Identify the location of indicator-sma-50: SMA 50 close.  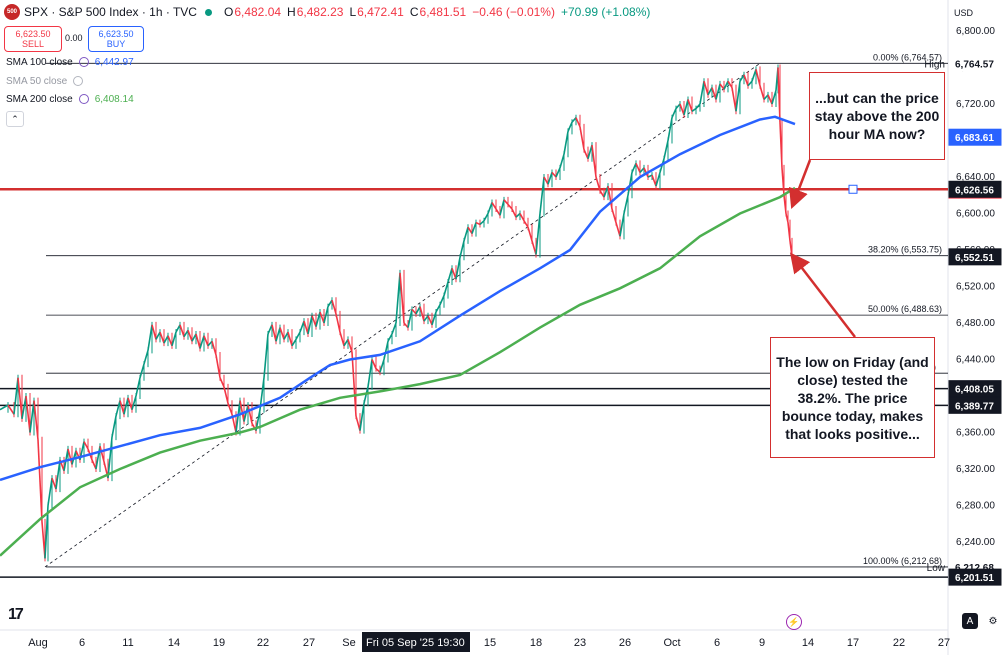
(47, 81).